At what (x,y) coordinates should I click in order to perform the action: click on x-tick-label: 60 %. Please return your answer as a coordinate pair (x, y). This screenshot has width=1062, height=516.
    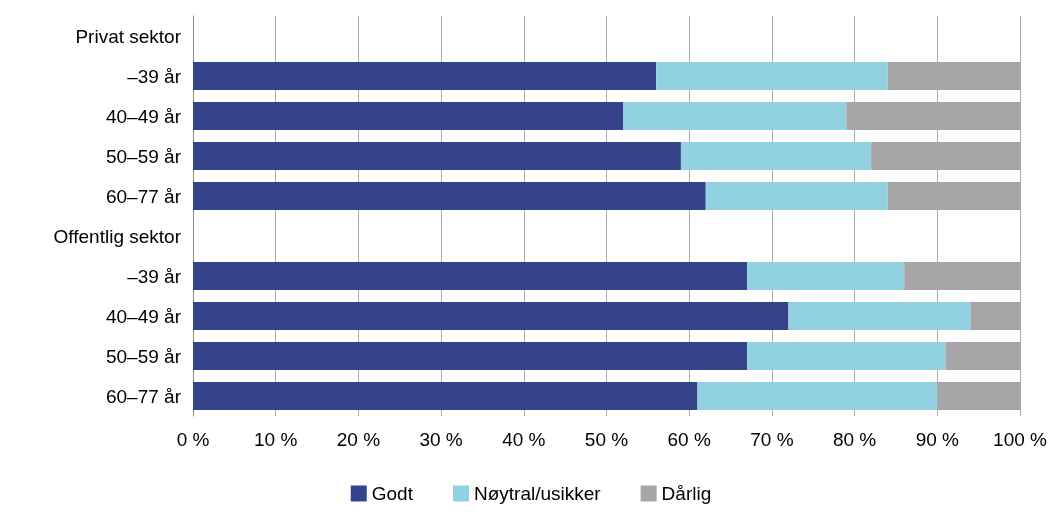
    Looking at the image, I should click on (689, 439).